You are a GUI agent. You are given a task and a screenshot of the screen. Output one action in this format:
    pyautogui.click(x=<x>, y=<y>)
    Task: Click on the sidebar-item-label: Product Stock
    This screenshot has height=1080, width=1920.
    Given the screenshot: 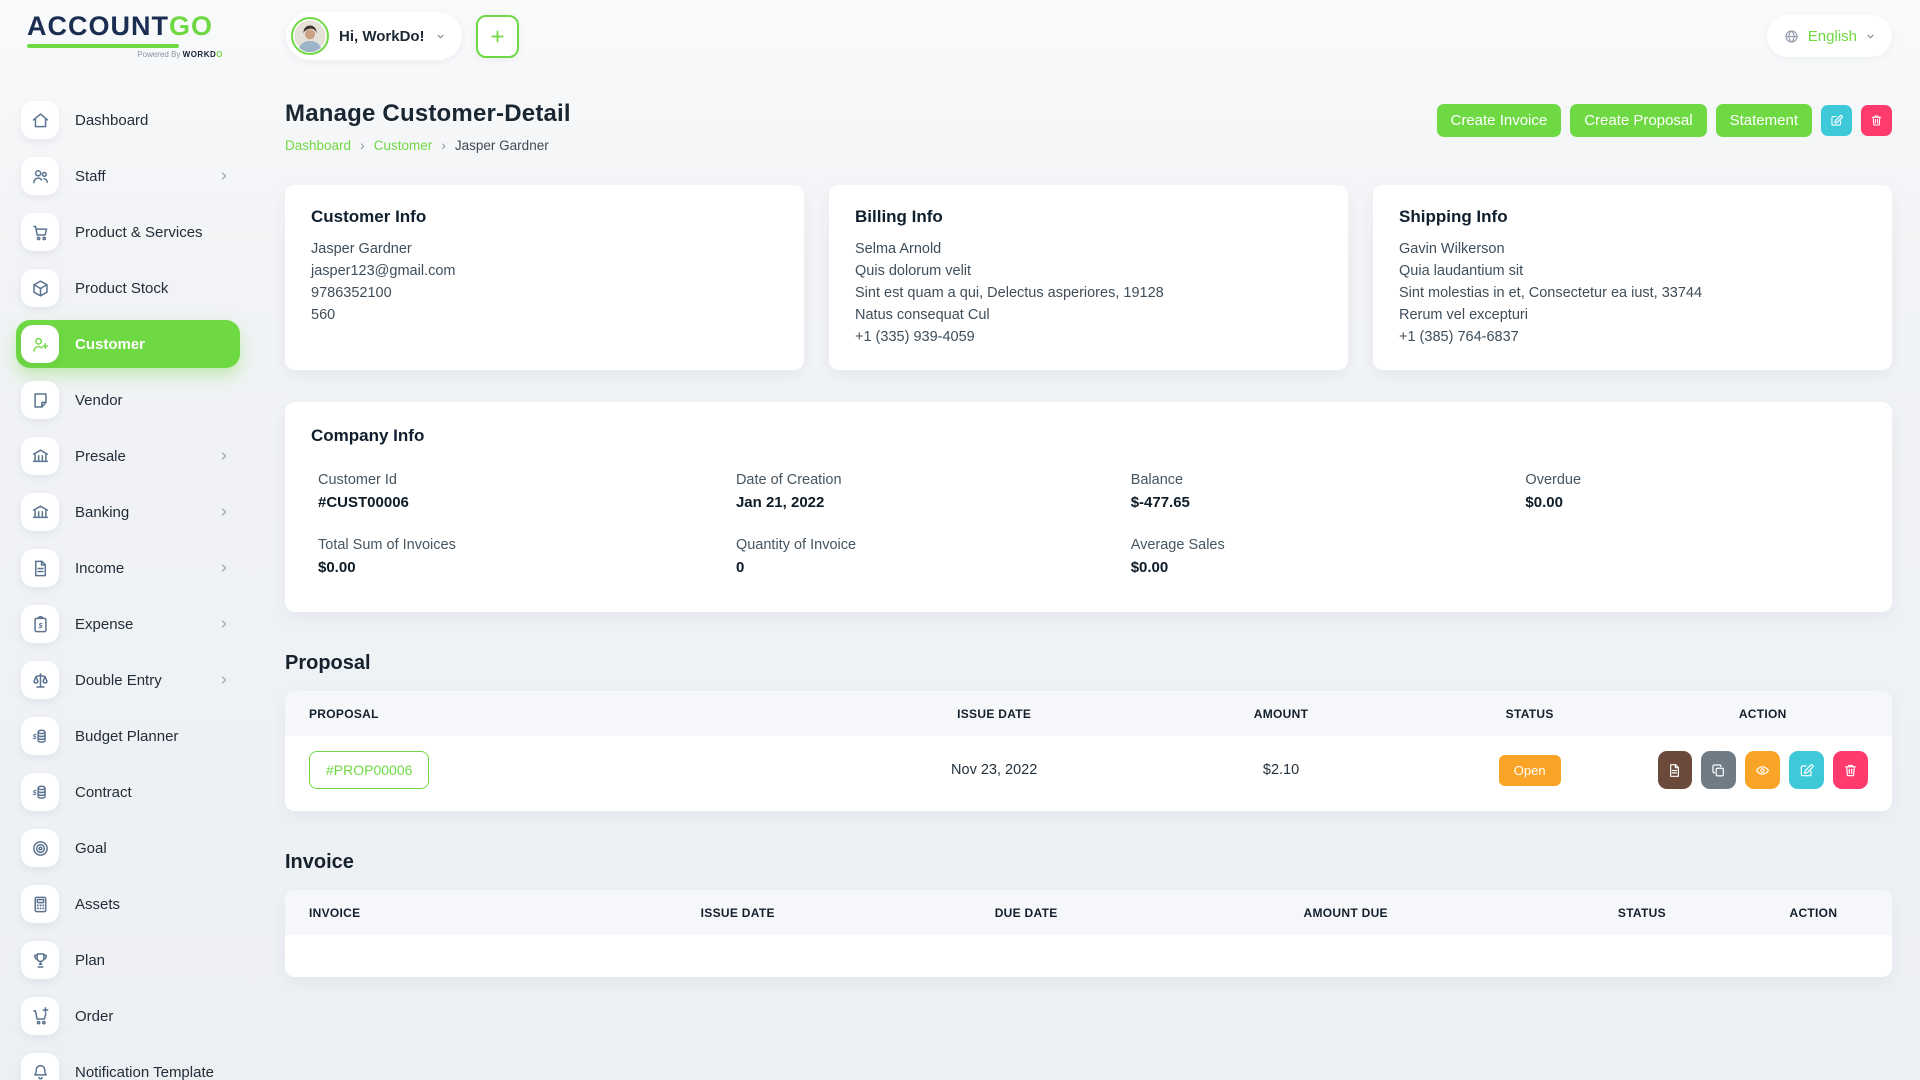 What is the action you would take?
    pyautogui.click(x=122, y=288)
    